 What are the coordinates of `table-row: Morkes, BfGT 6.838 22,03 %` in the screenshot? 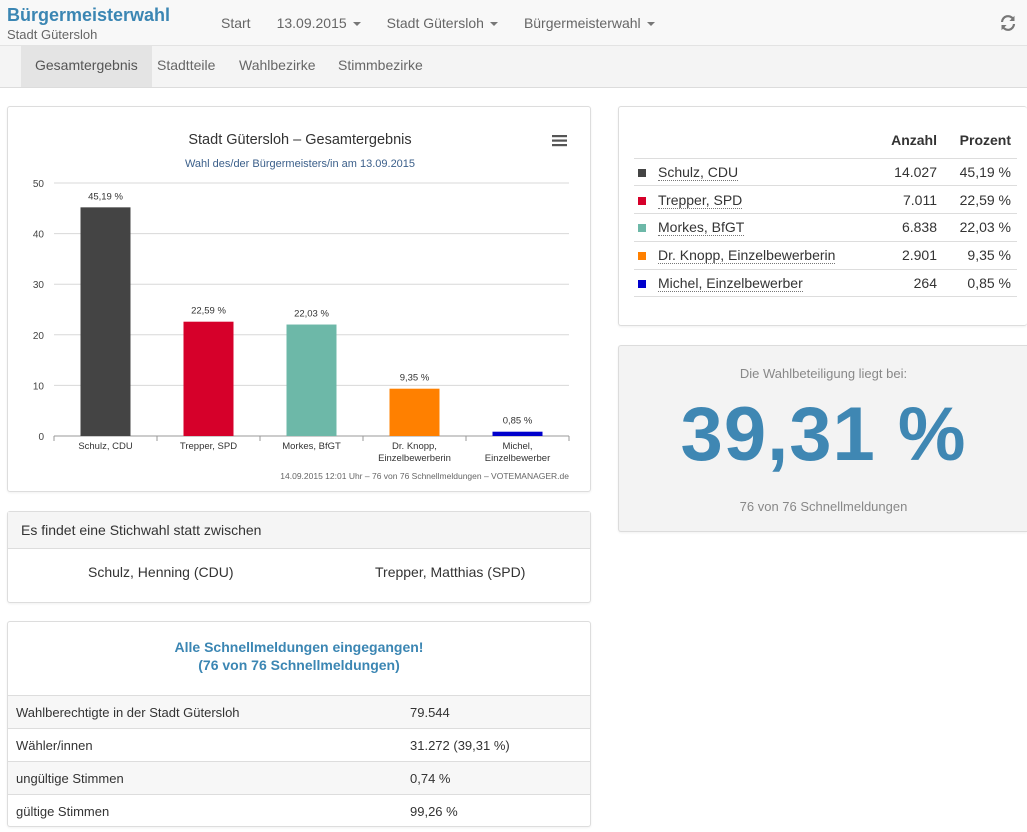 It's located at (825, 227).